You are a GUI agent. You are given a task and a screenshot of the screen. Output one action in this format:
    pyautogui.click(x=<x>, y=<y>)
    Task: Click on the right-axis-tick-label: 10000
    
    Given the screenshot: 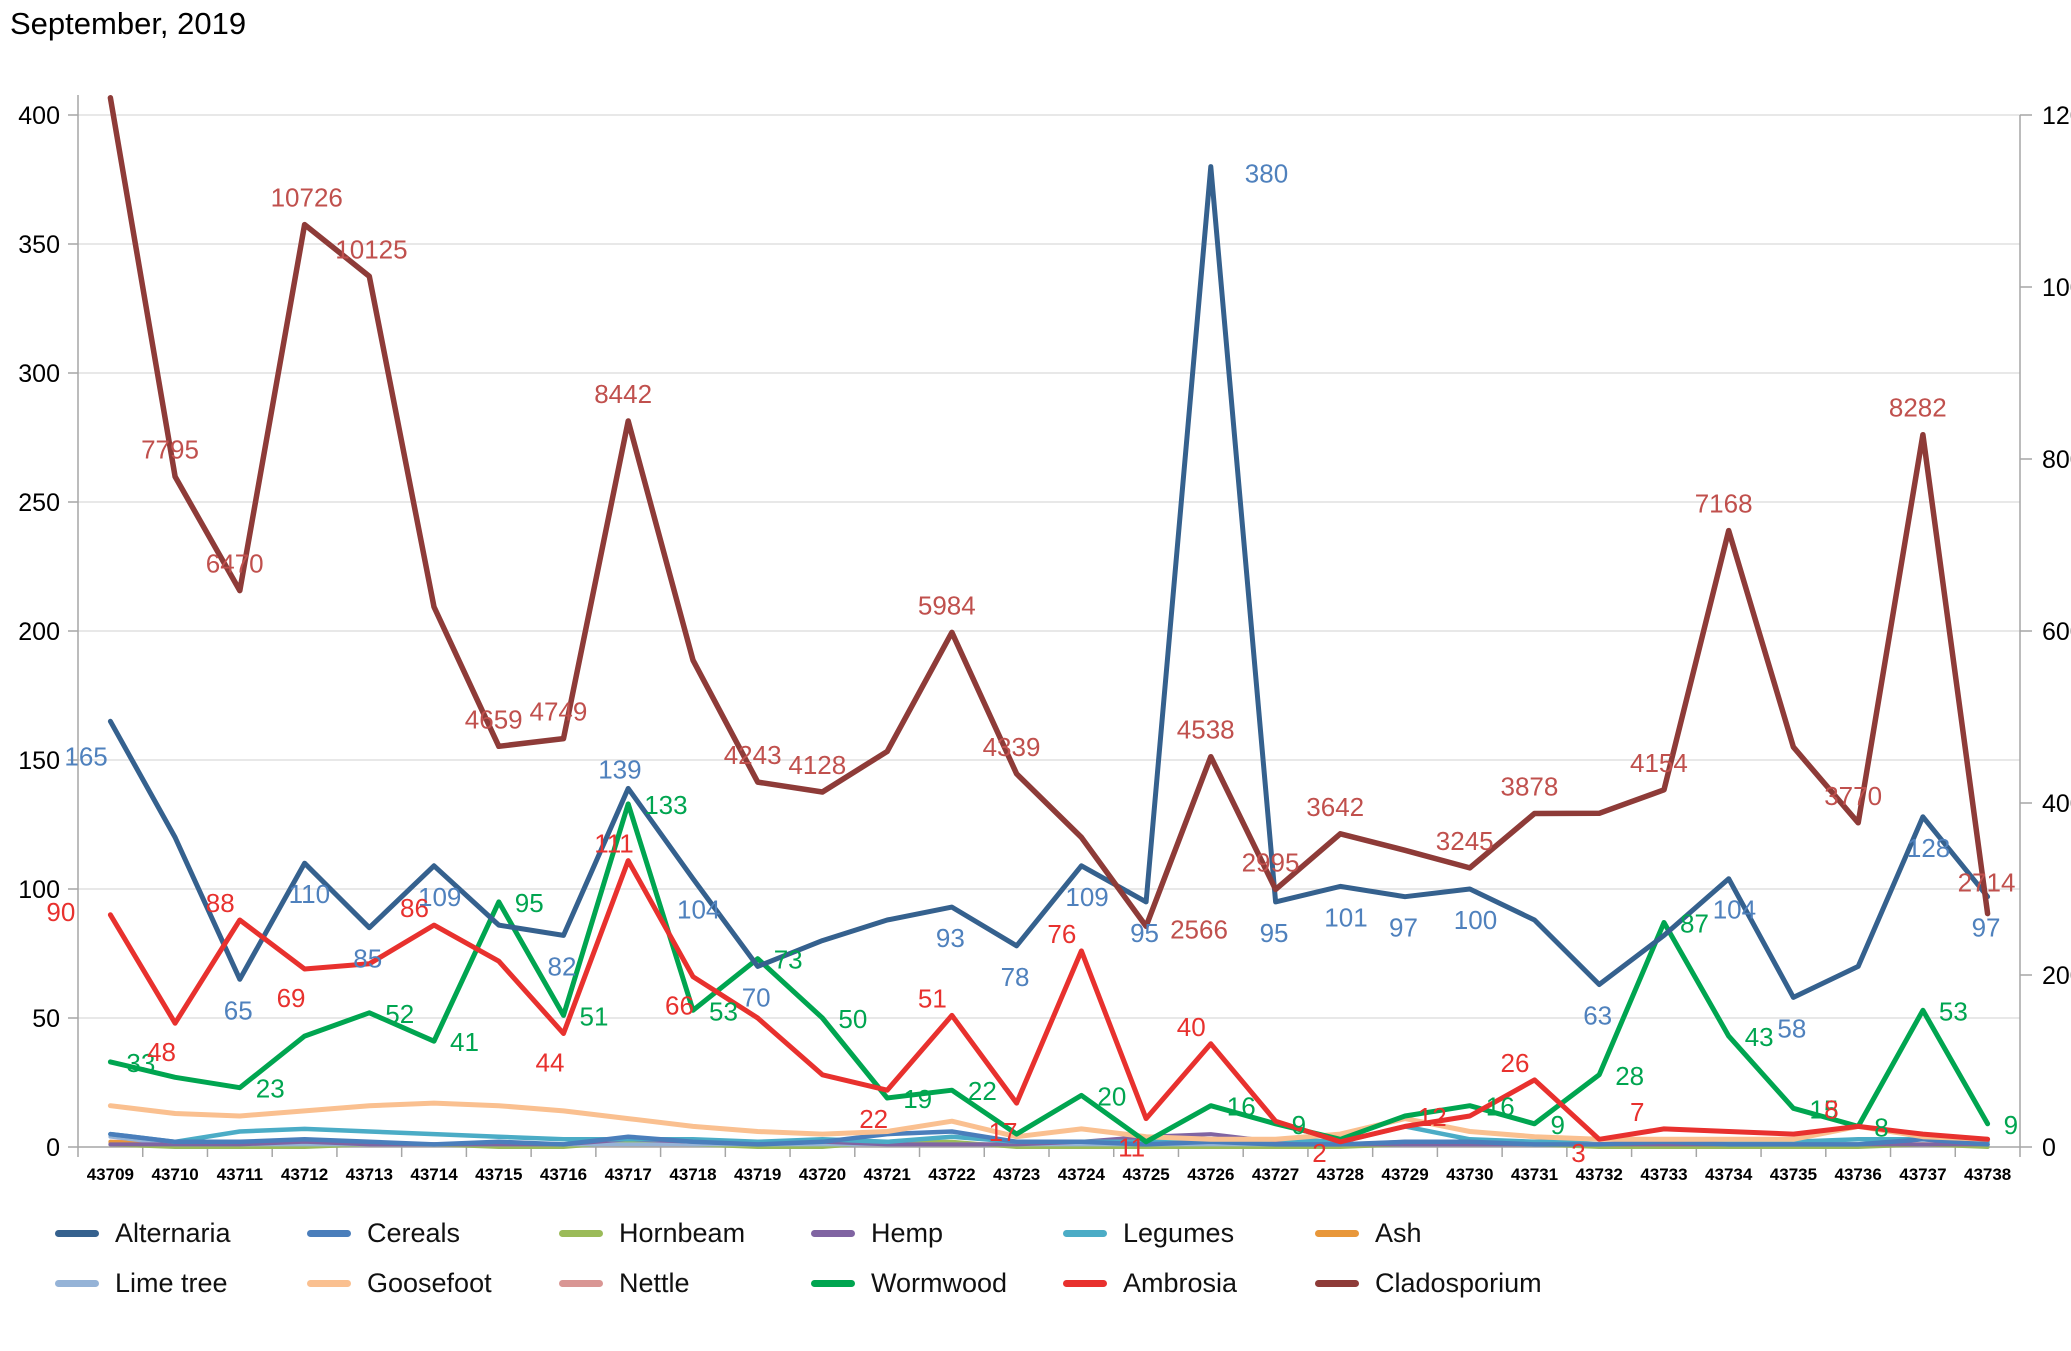 What is the action you would take?
    pyautogui.click(x=2056, y=288)
    